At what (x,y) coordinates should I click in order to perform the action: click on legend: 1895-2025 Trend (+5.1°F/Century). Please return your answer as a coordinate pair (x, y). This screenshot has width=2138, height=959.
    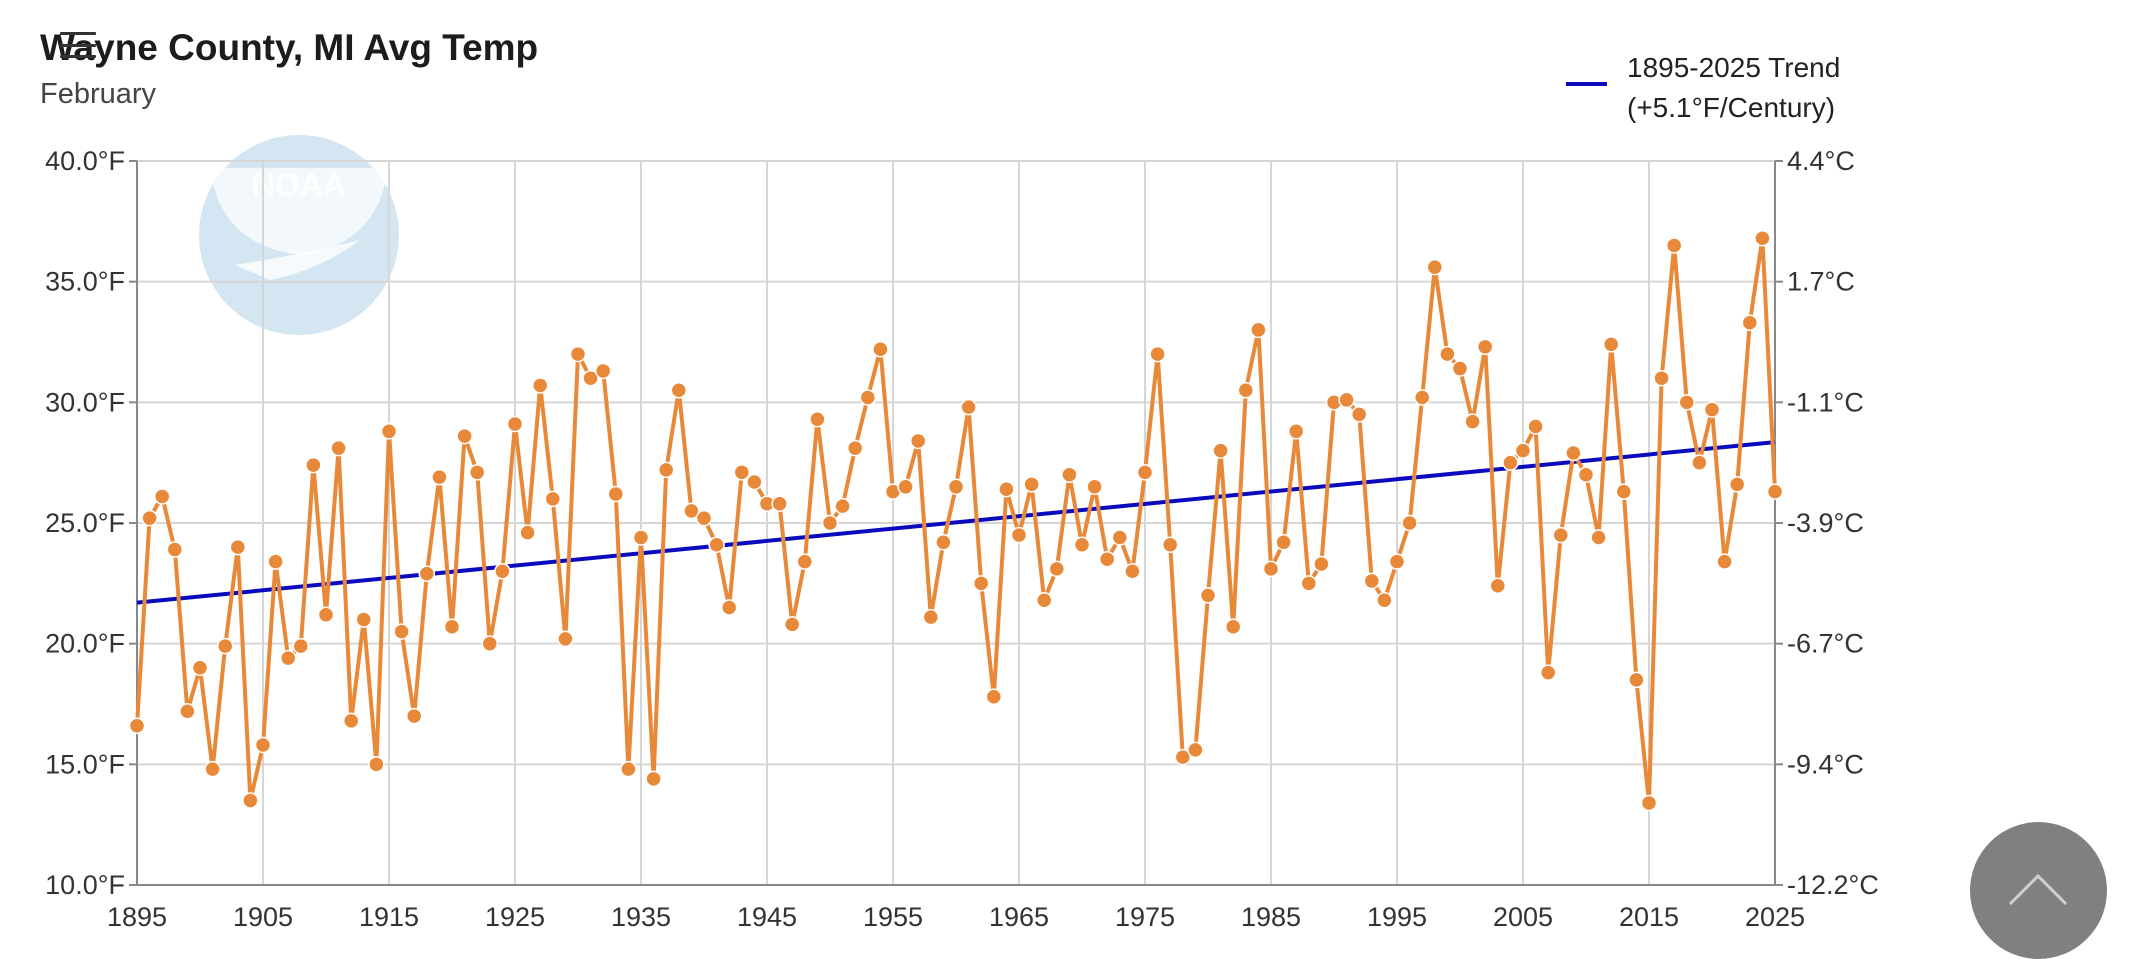
    Looking at the image, I should click on (1703, 87).